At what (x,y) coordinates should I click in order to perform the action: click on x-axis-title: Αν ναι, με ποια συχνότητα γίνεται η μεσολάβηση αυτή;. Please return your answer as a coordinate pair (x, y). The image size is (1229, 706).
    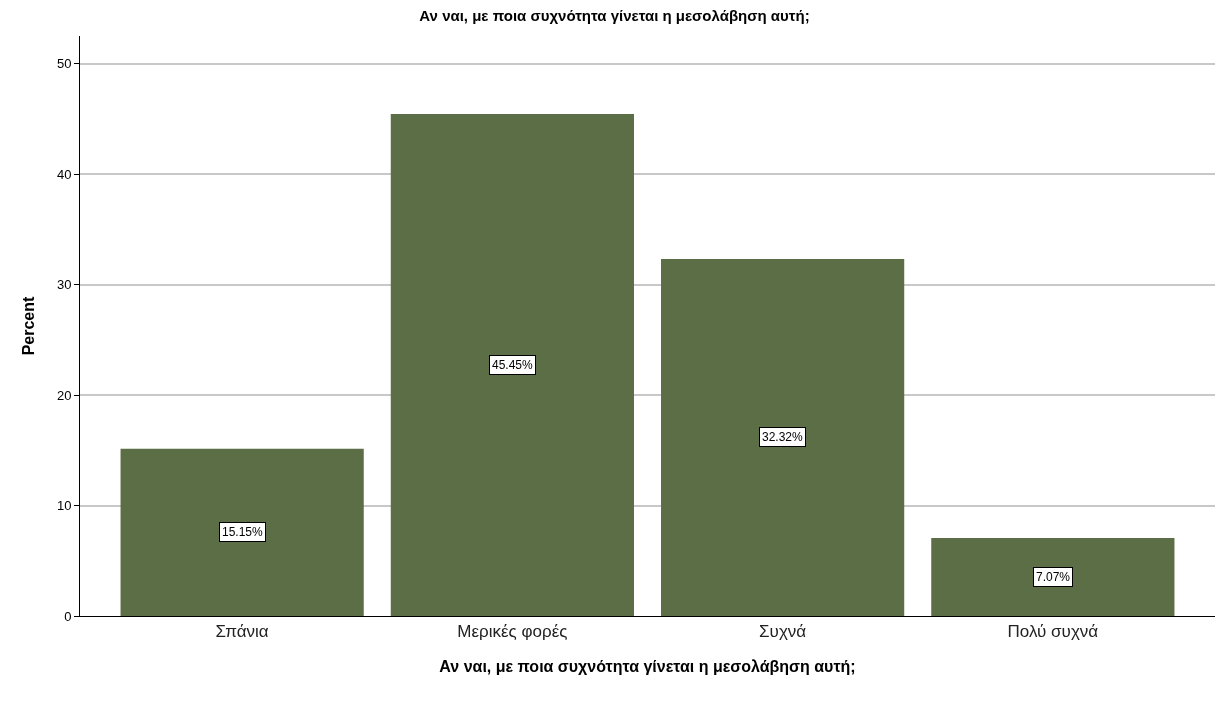
    Looking at the image, I should click on (647, 667).